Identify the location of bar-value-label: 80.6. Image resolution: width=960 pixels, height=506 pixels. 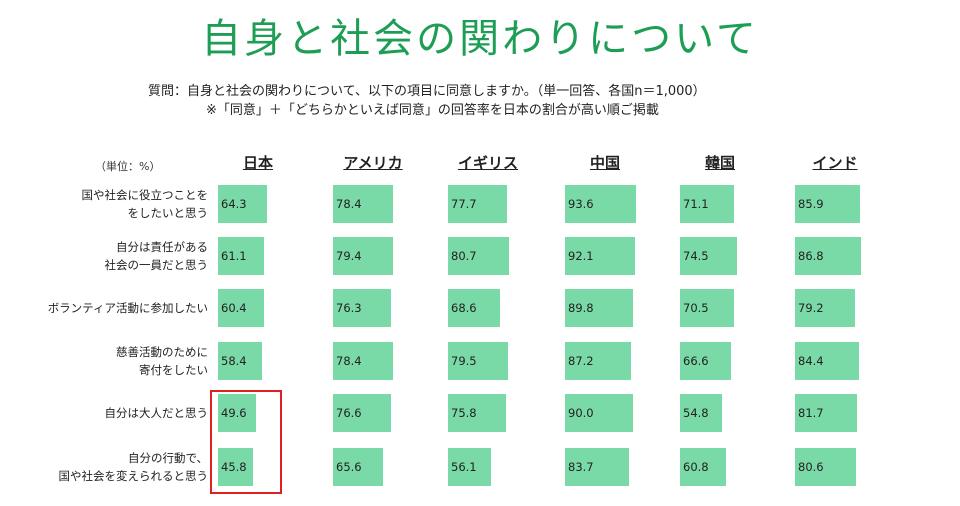
(811, 467).